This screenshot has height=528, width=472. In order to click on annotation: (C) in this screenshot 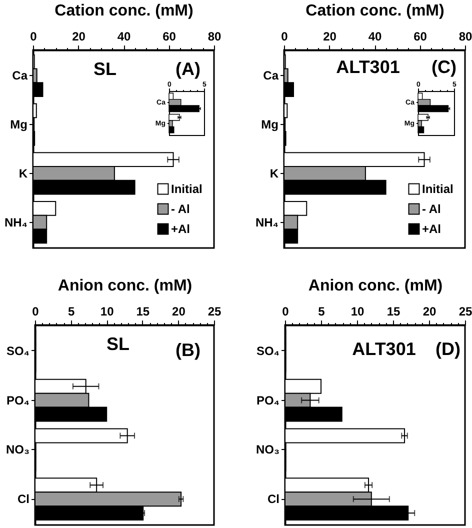, I will do `click(444, 67)`.